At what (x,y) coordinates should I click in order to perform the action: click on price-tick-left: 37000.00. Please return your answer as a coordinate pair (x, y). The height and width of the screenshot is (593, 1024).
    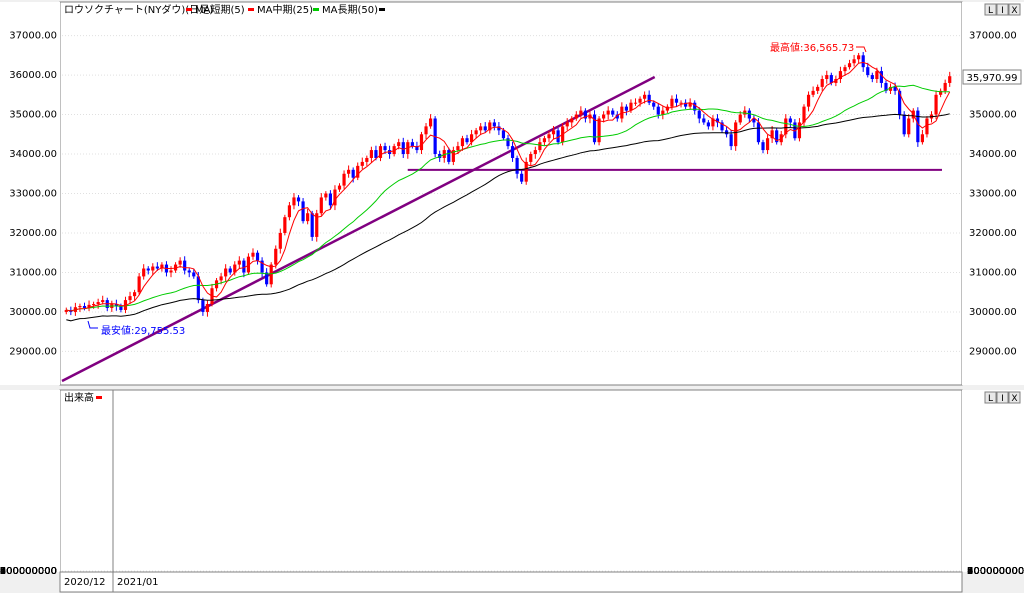
    Looking at the image, I should click on (33, 36).